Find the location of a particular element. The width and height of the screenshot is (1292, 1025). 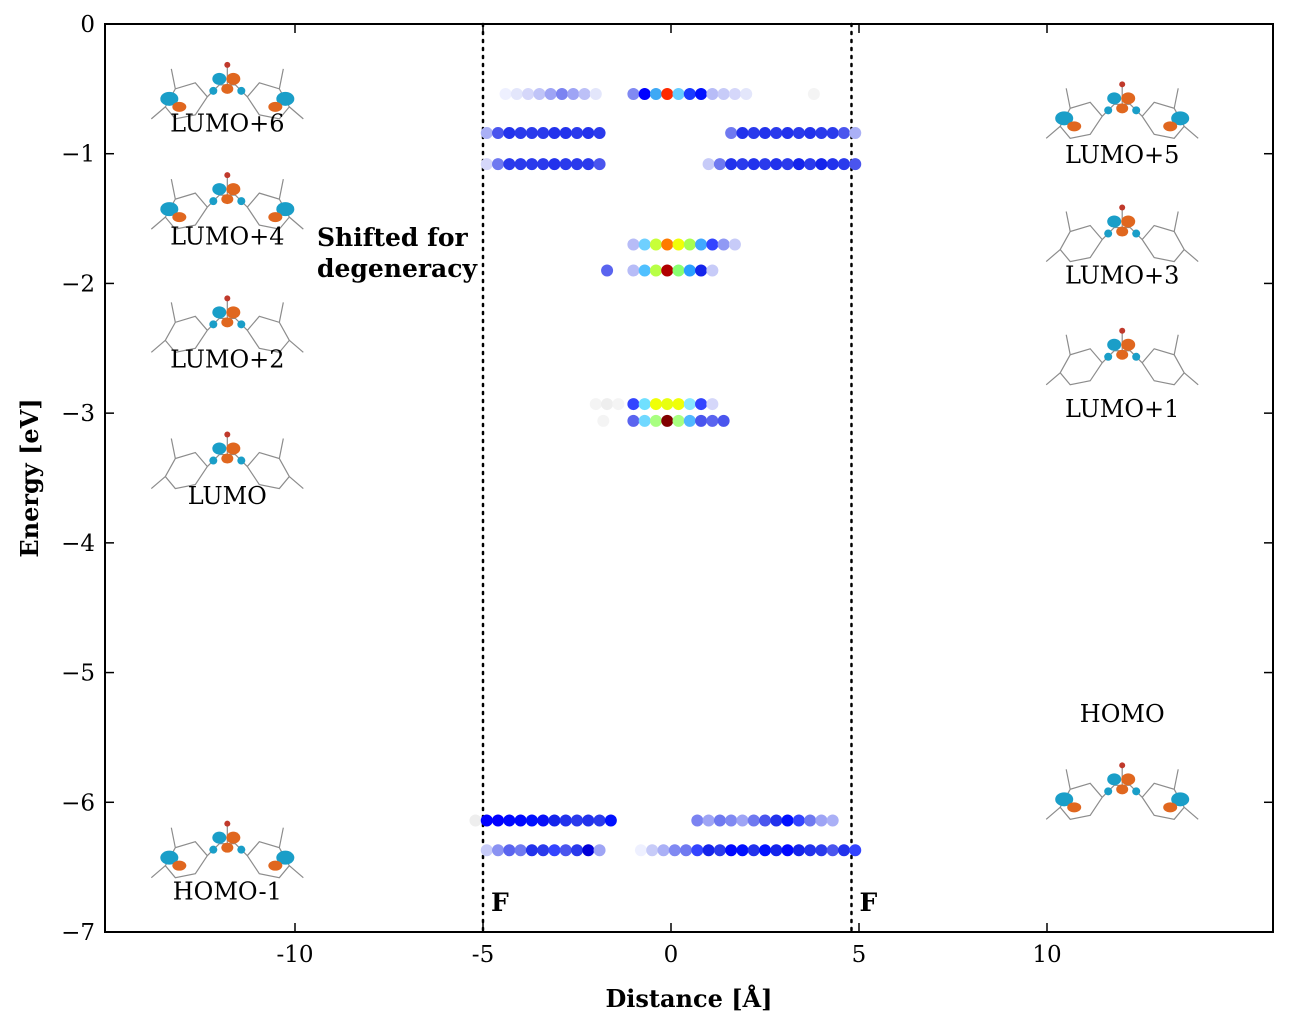

x-tick-label: -5 is located at coordinates (483, 955).